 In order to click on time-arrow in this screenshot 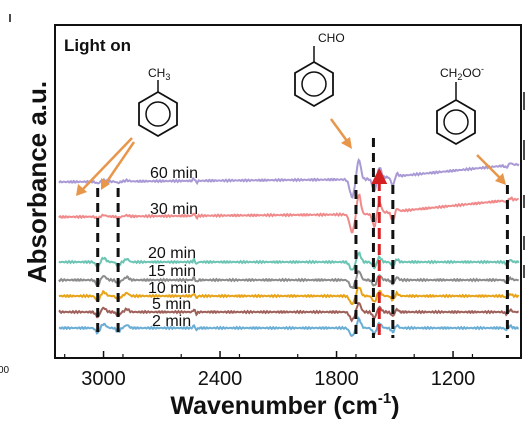, I will do `click(379, 251)`.